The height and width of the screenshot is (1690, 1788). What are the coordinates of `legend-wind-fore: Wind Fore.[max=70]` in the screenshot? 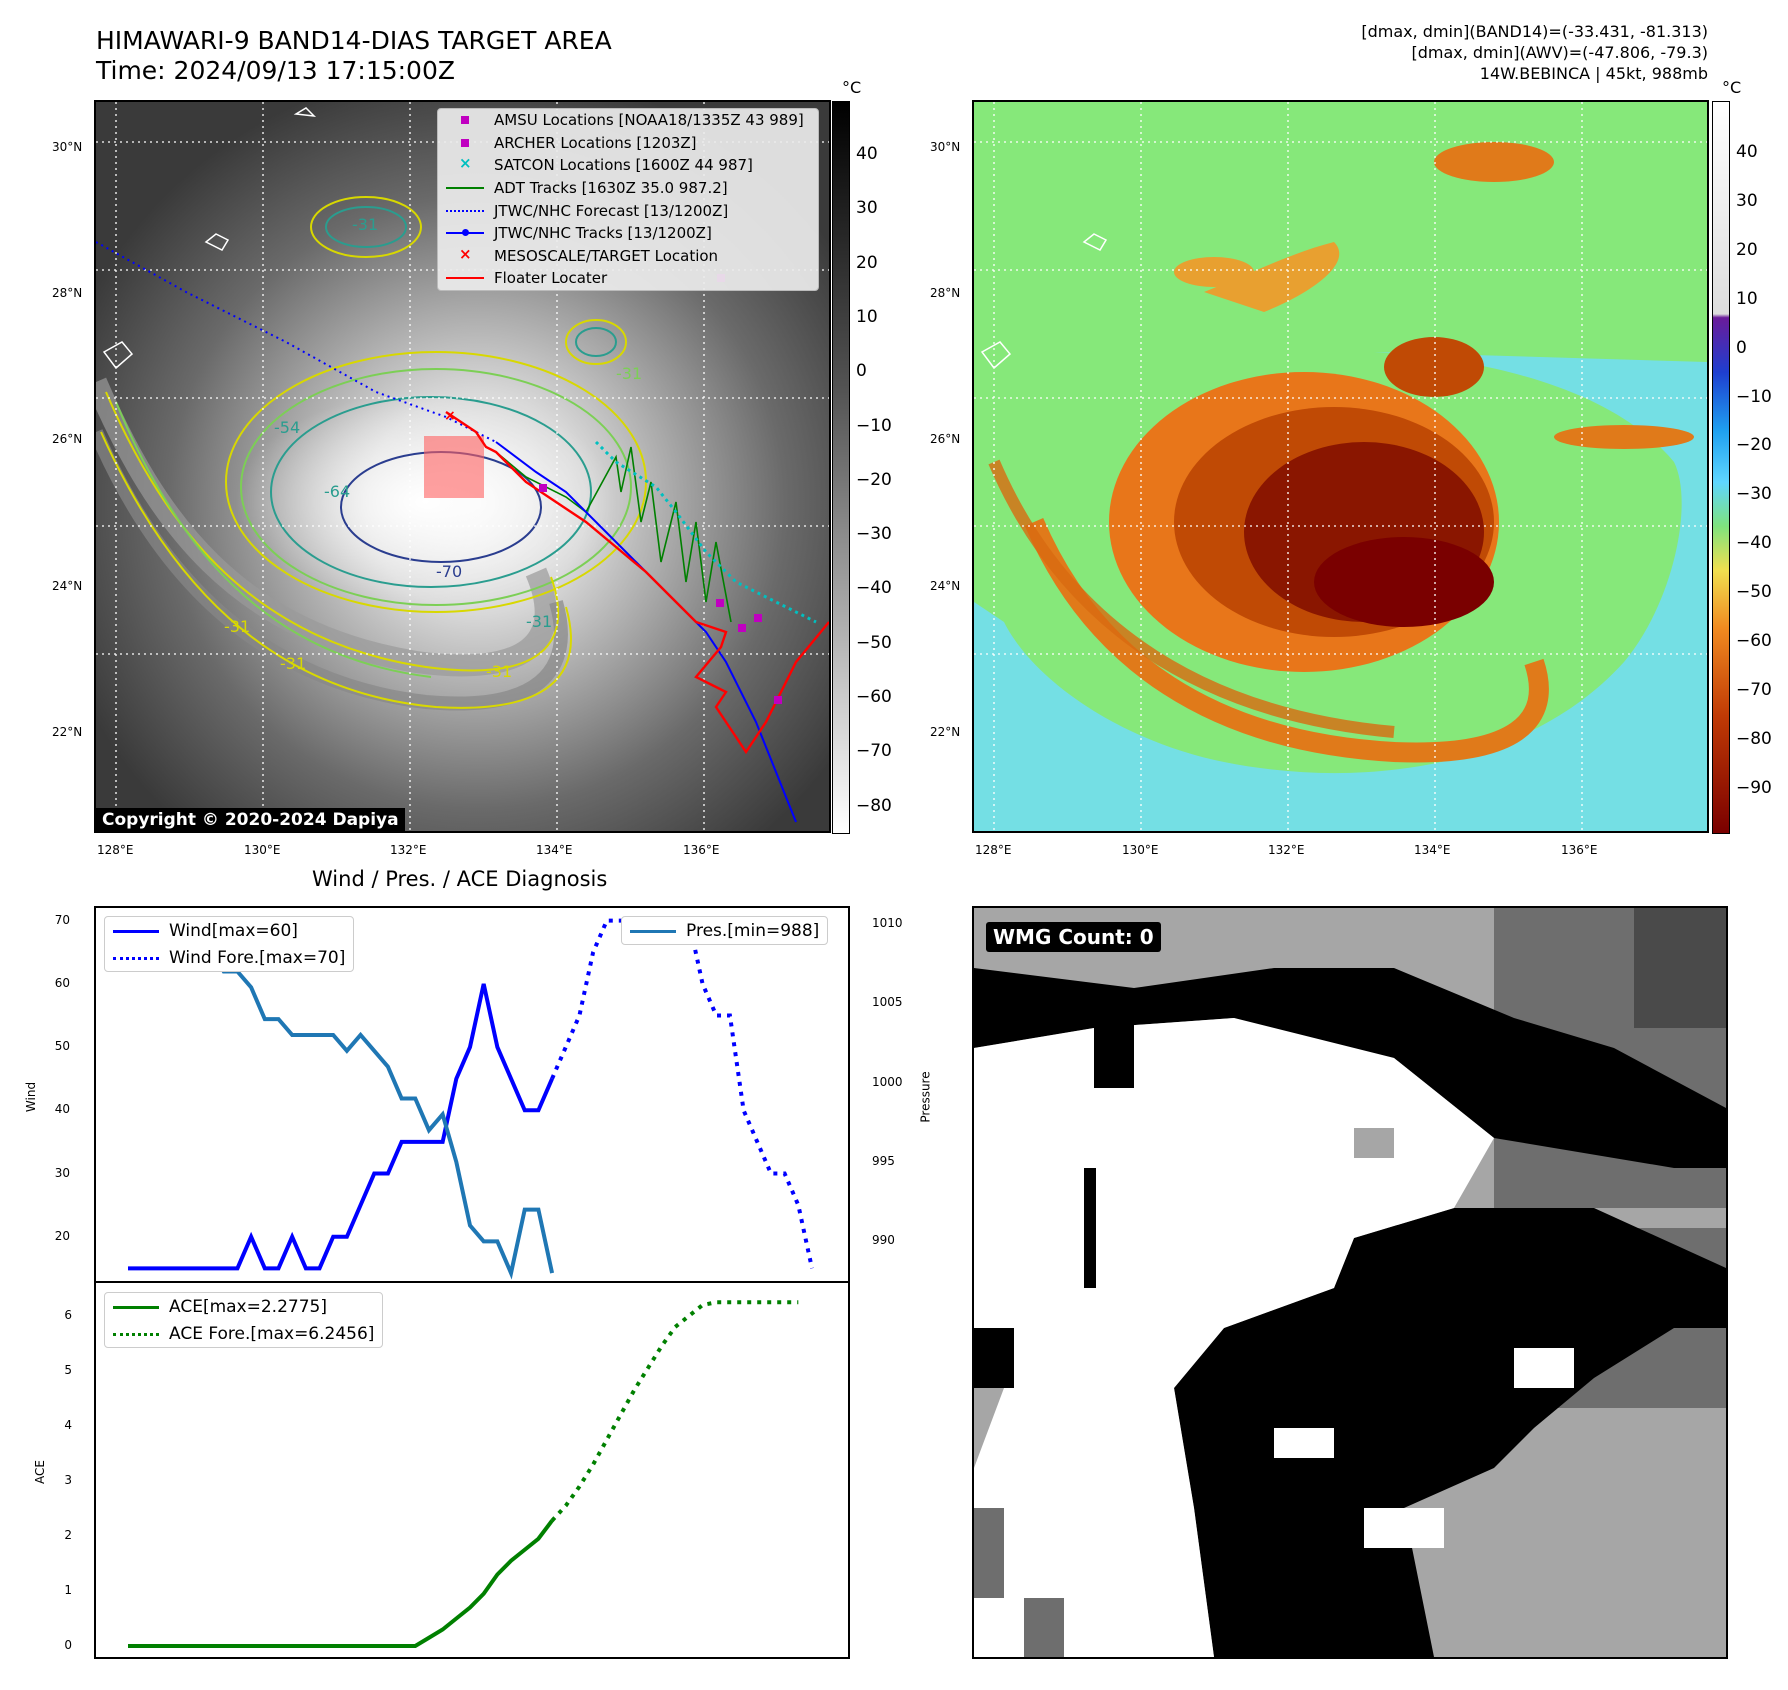 It's located at (229, 957).